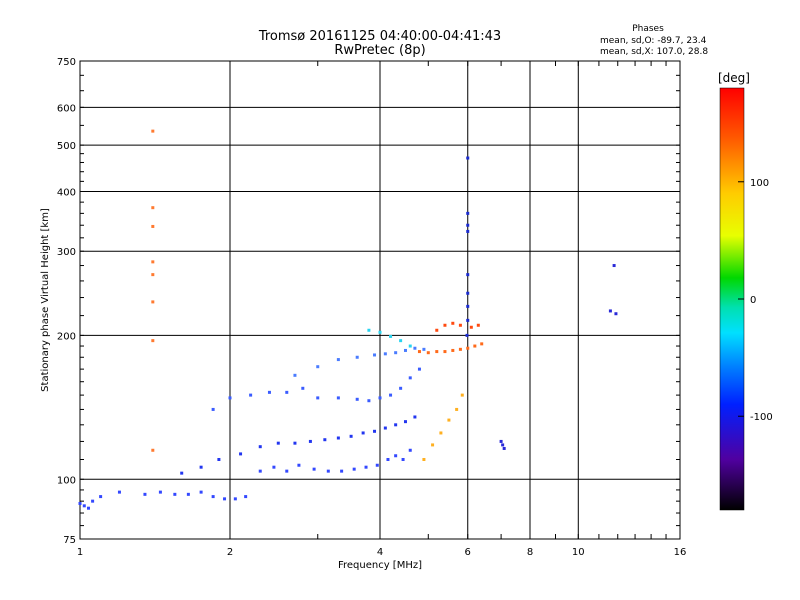 The height and width of the screenshot is (600, 800). Describe the element at coordinates (66, 192) in the screenshot. I see `y-tick-label: 400` at that location.